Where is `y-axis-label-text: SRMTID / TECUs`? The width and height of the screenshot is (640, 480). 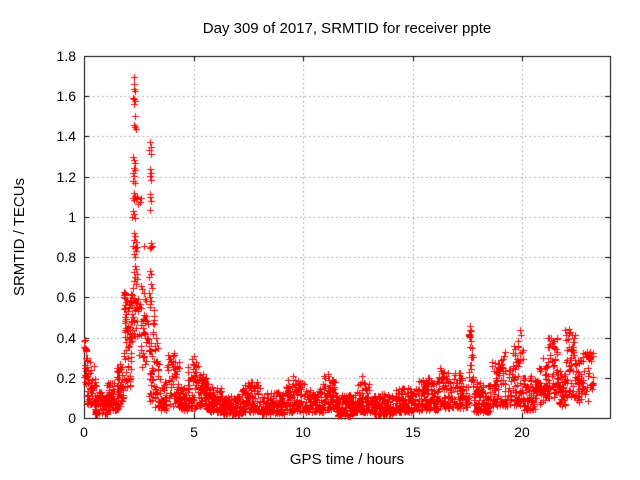 y-axis-label-text: SRMTID / TECUs is located at coordinates (19, 237).